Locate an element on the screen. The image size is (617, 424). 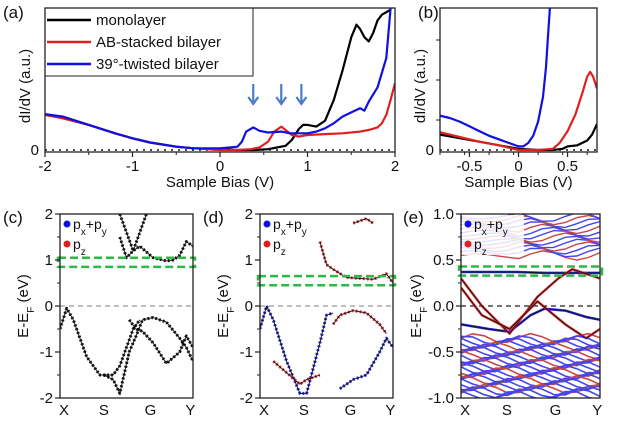
plot-frame is located at coordinates (518, 80).